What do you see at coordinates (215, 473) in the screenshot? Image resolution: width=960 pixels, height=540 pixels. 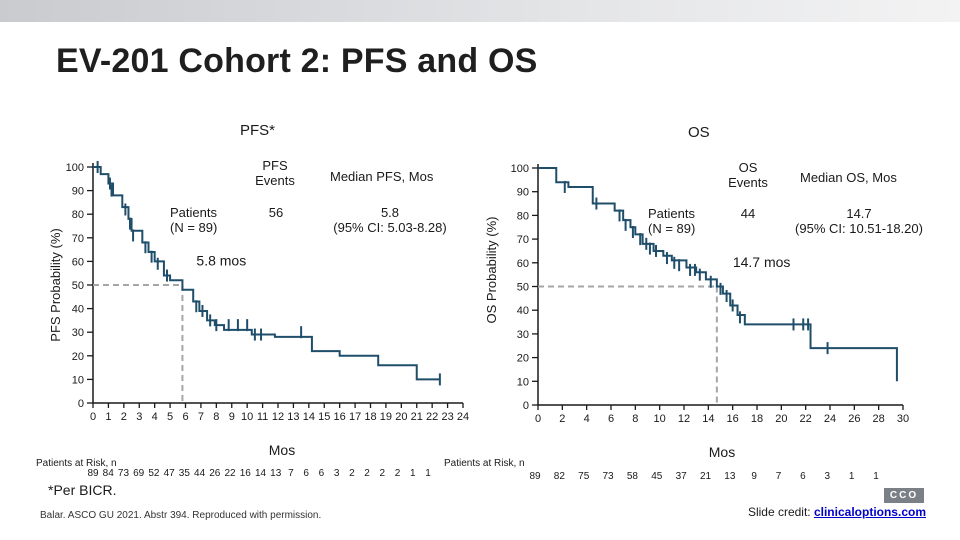 I see `pfs-at-risk-value: 26` at bounding box center [215, 473].